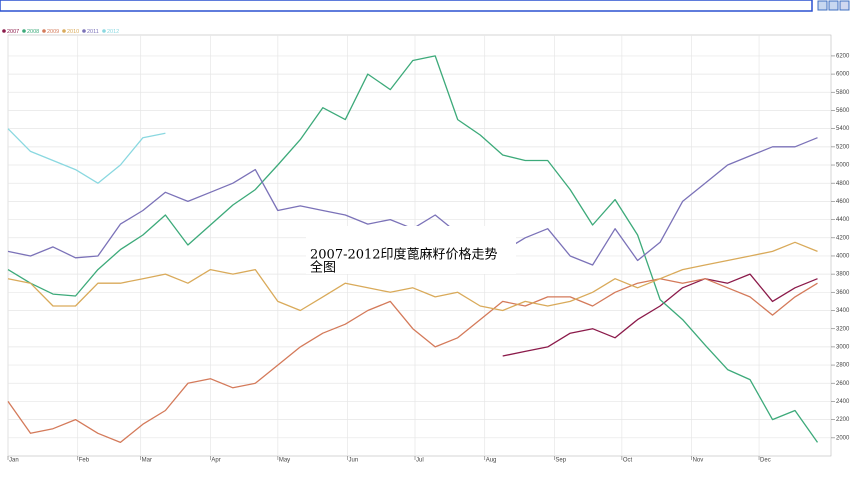  Describe the element at coordinates (147, 461) in the screenshot. I see `x-tick-label: Mar` at that location.